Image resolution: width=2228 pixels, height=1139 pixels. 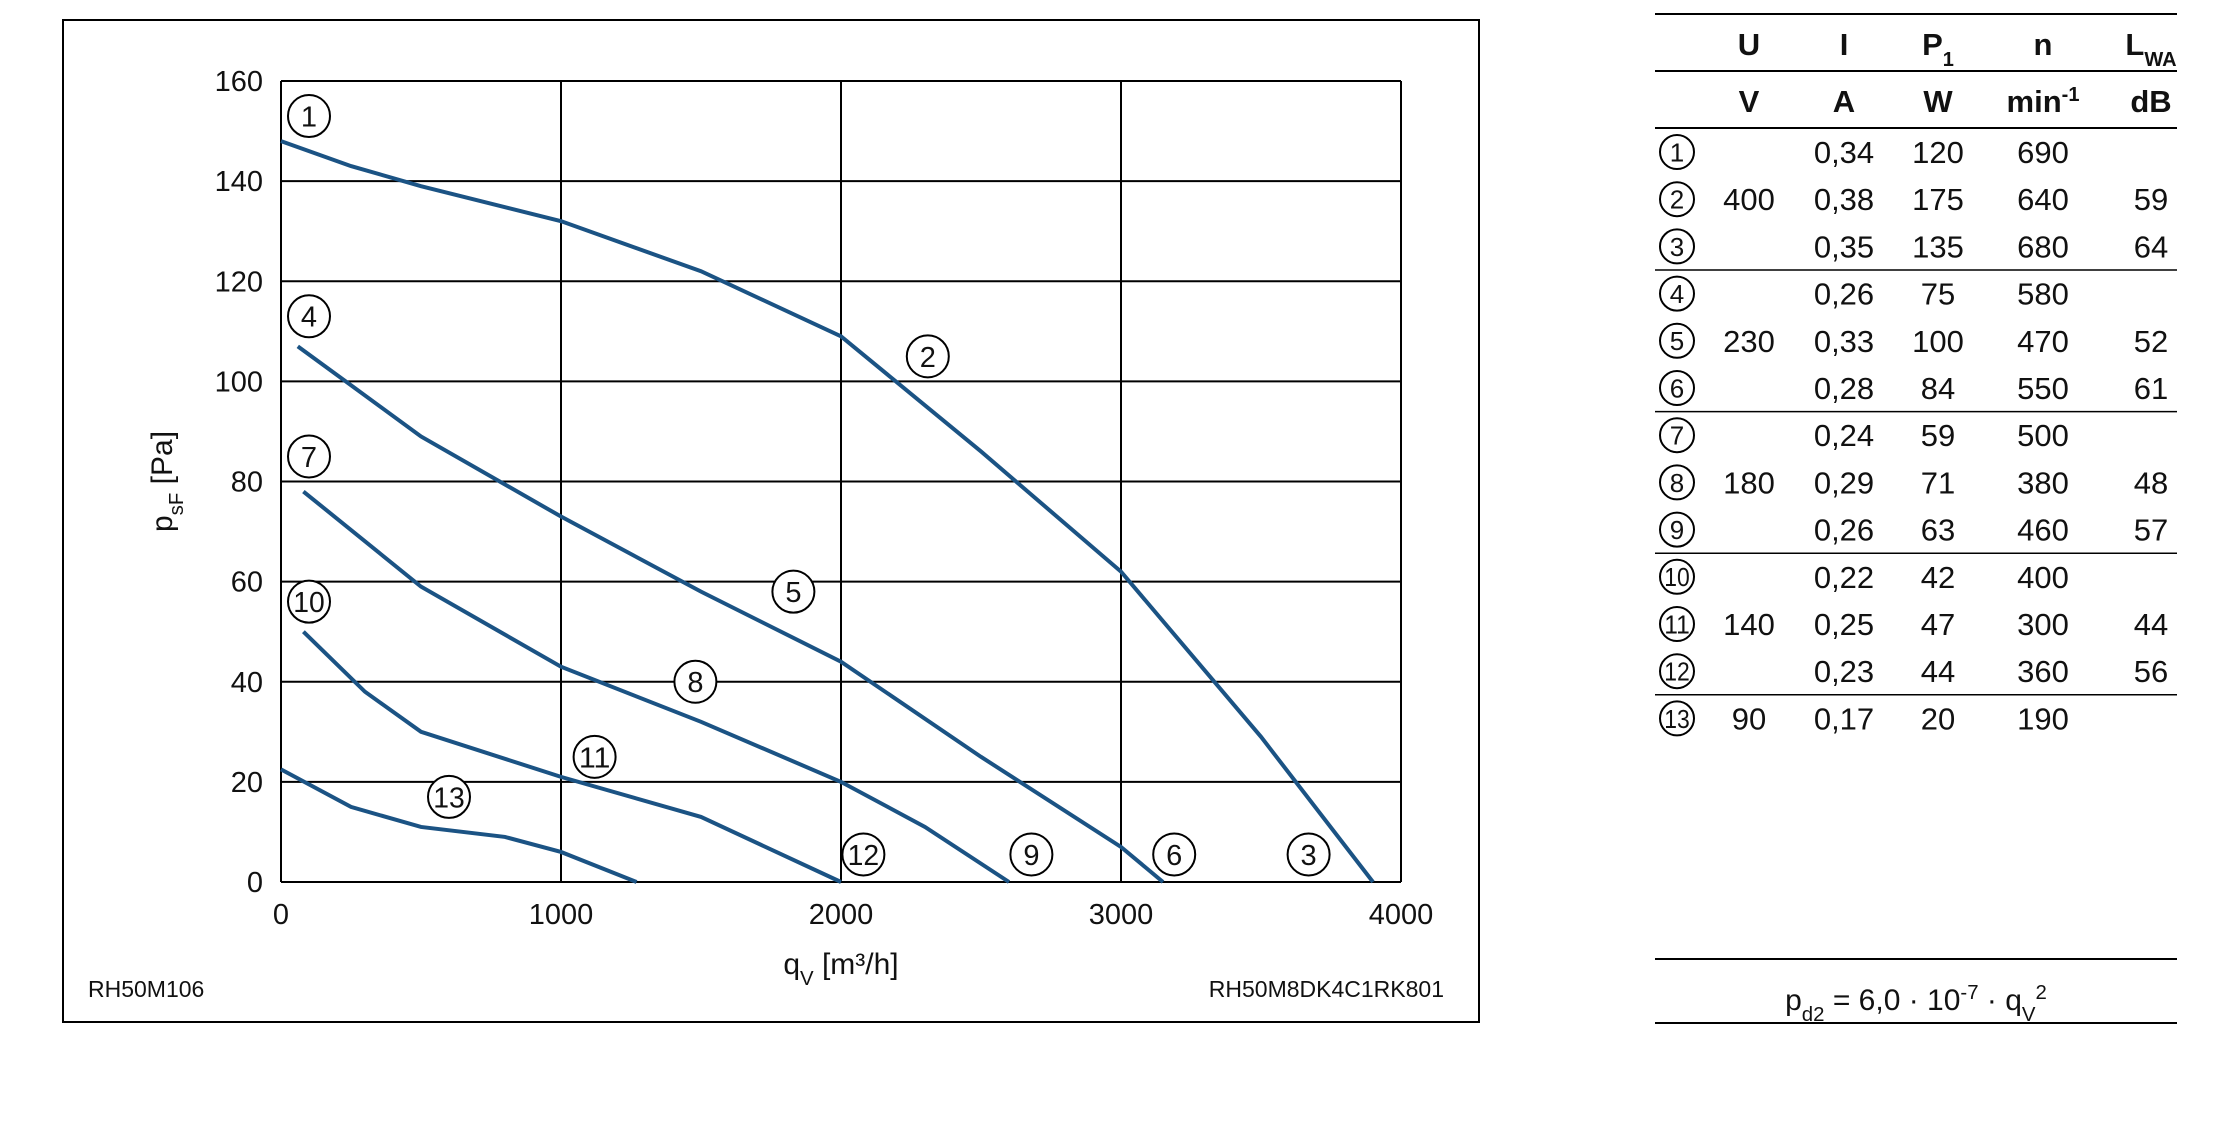 I want to click on text-part: 1, so click(x=1948, y=60).